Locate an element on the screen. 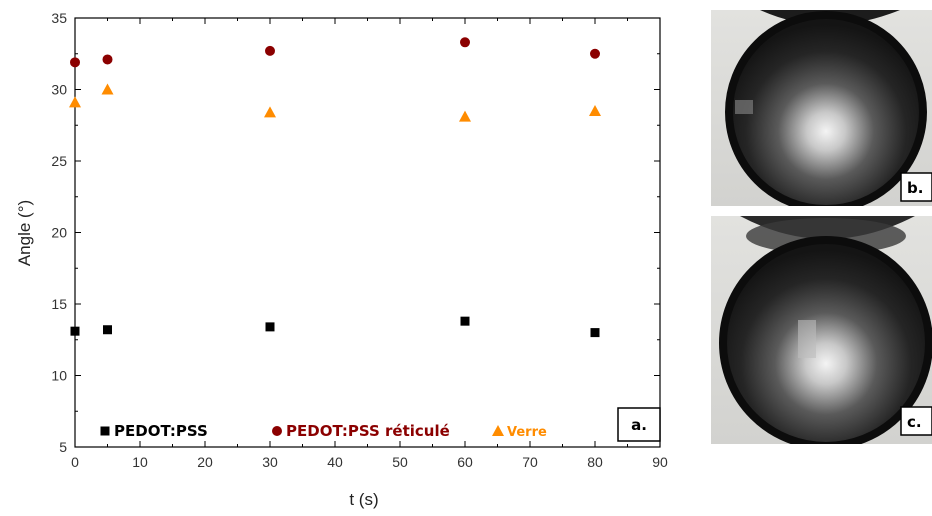 This screenshot has width=932, height=516. x-tick-label: 20 is located at coordinates (205, 462).